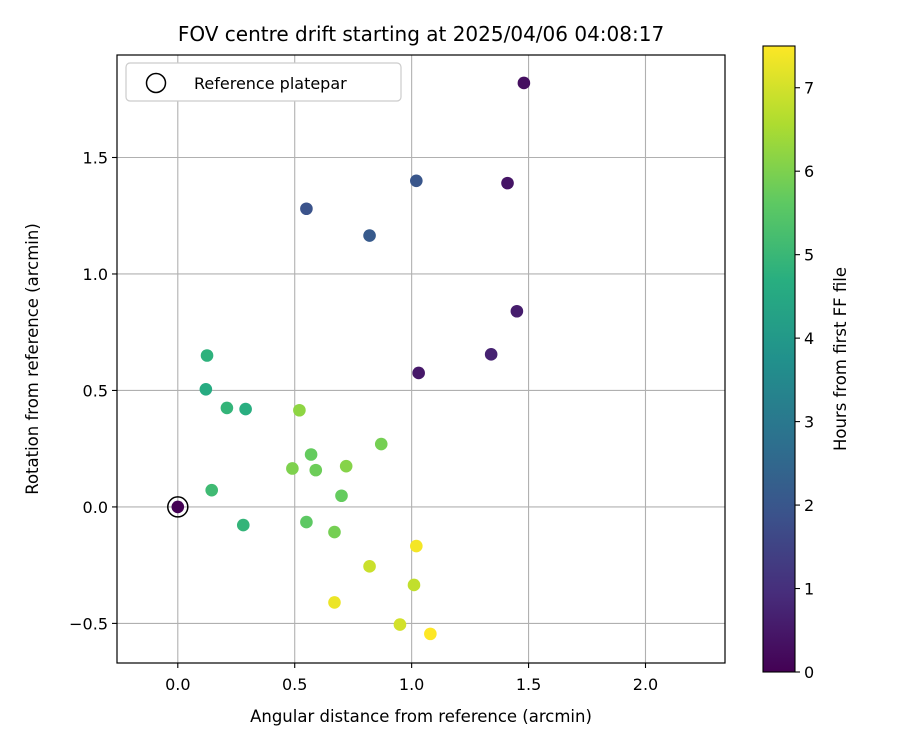 Image resolution: width=900 pixels, height=750 pixels. I want to click on legend-label-reference: Reference platepar, so click(270, 83).